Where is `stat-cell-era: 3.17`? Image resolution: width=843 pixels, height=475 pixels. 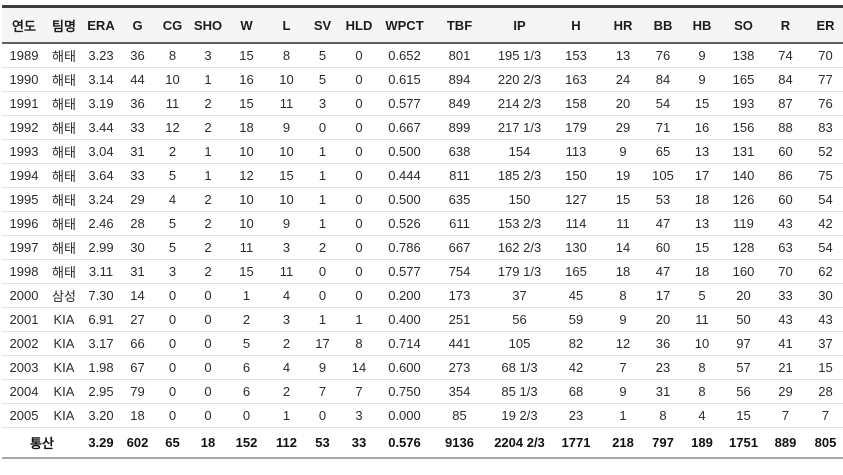
stat-cell-era: 3.17 is located at coordinates (101, 343).